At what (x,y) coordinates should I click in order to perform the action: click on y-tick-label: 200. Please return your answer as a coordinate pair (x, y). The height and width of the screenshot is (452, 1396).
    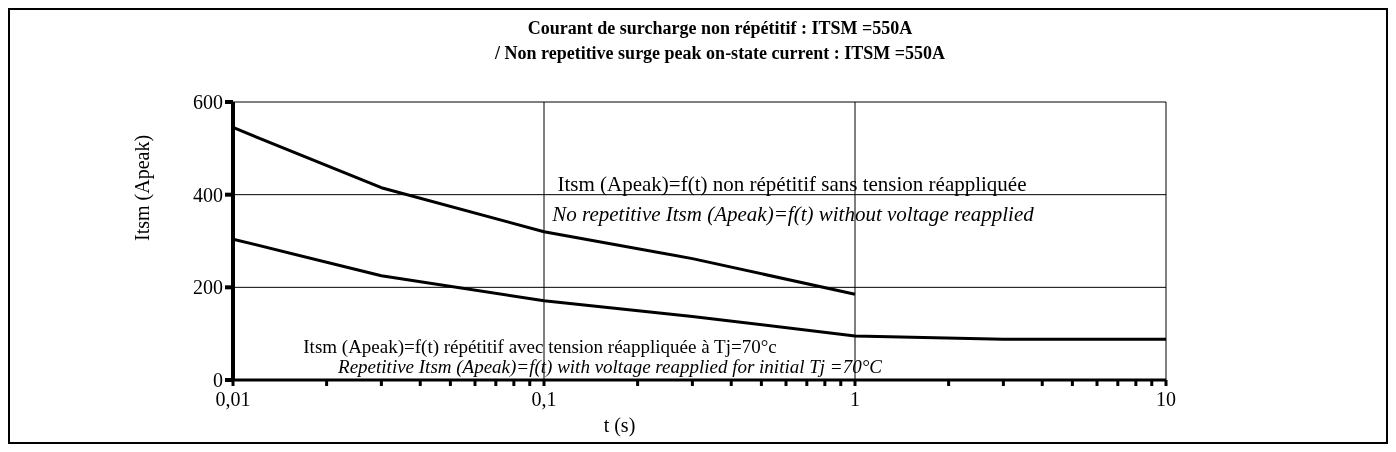
    Looking at the image, I should click on (208, 287).